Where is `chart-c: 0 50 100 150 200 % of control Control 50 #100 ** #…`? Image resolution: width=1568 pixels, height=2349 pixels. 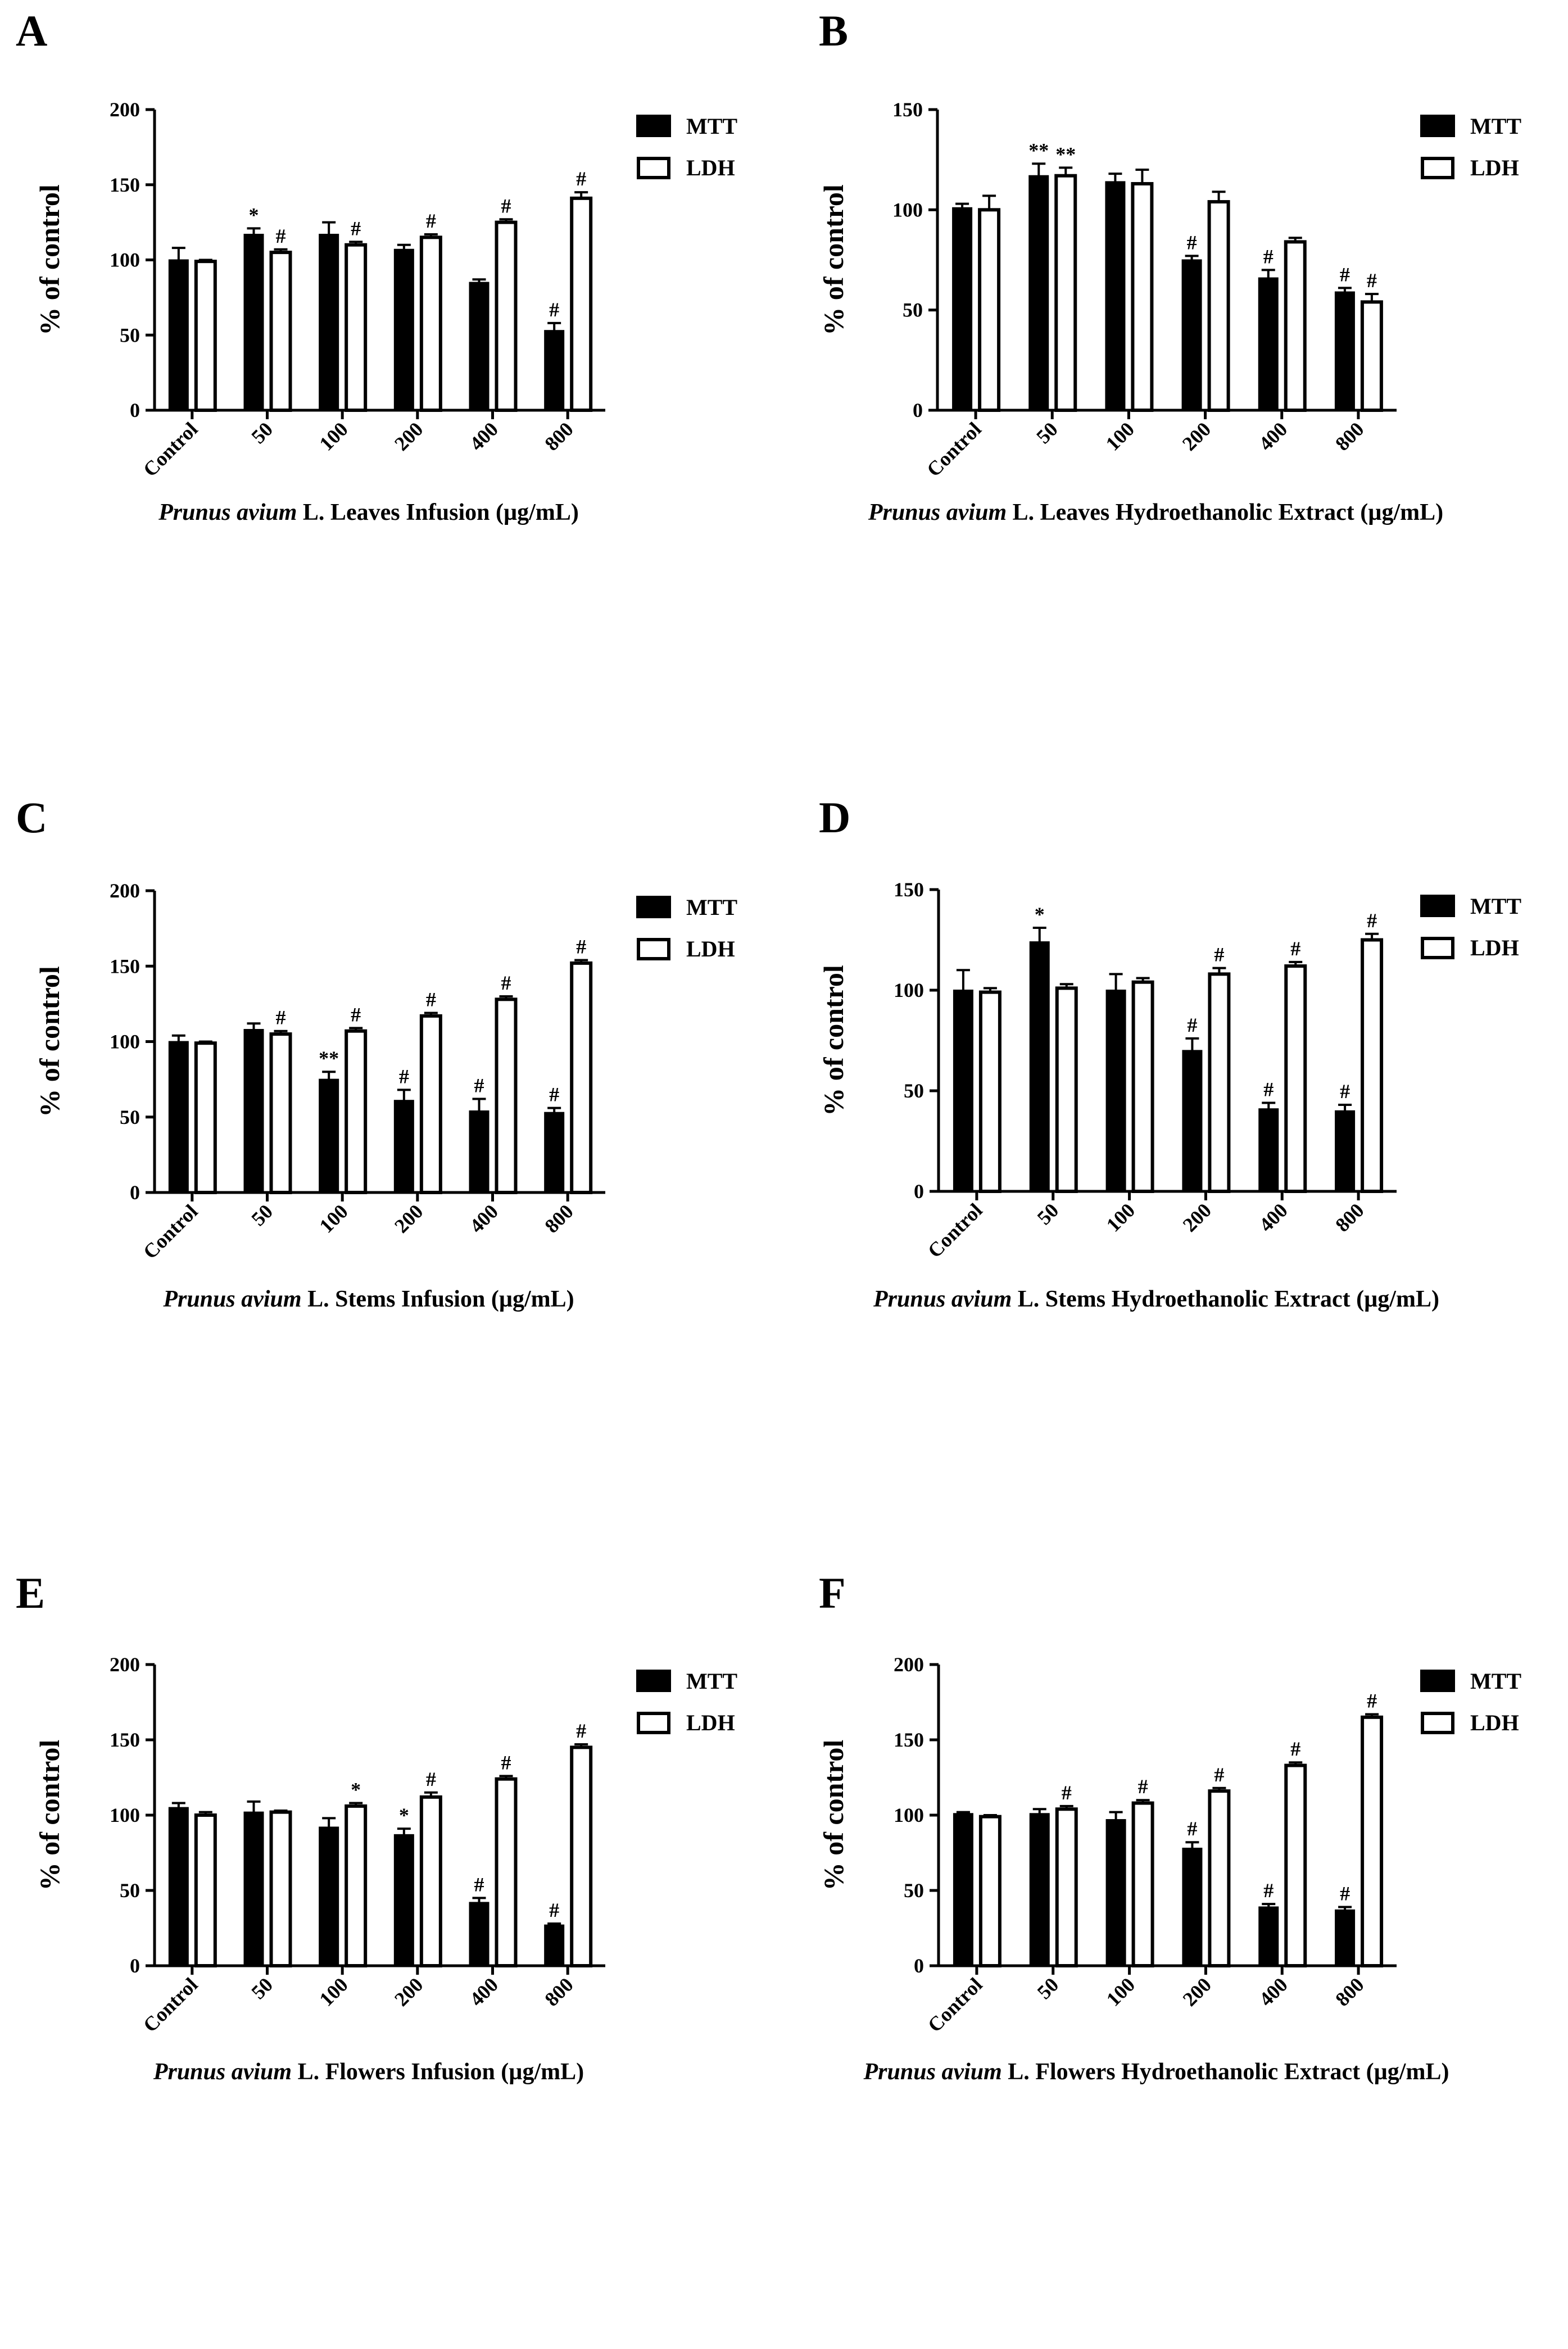
chart-c: 0 50 100 150 200 % of control Control 50 #100 ** #… is located at coordinates (385, 1095).